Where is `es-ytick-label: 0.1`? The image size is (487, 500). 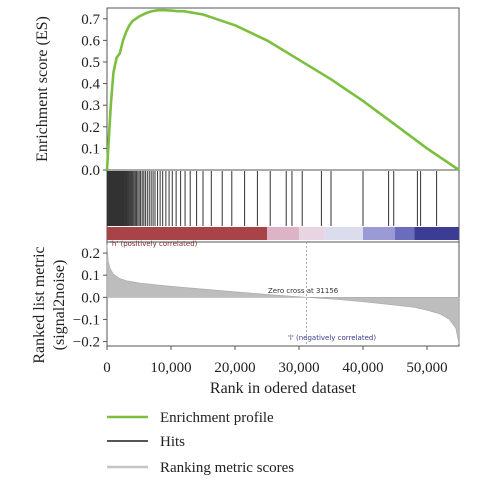 es-ytick-label: 0.1 is located at coordinates (90, 149).